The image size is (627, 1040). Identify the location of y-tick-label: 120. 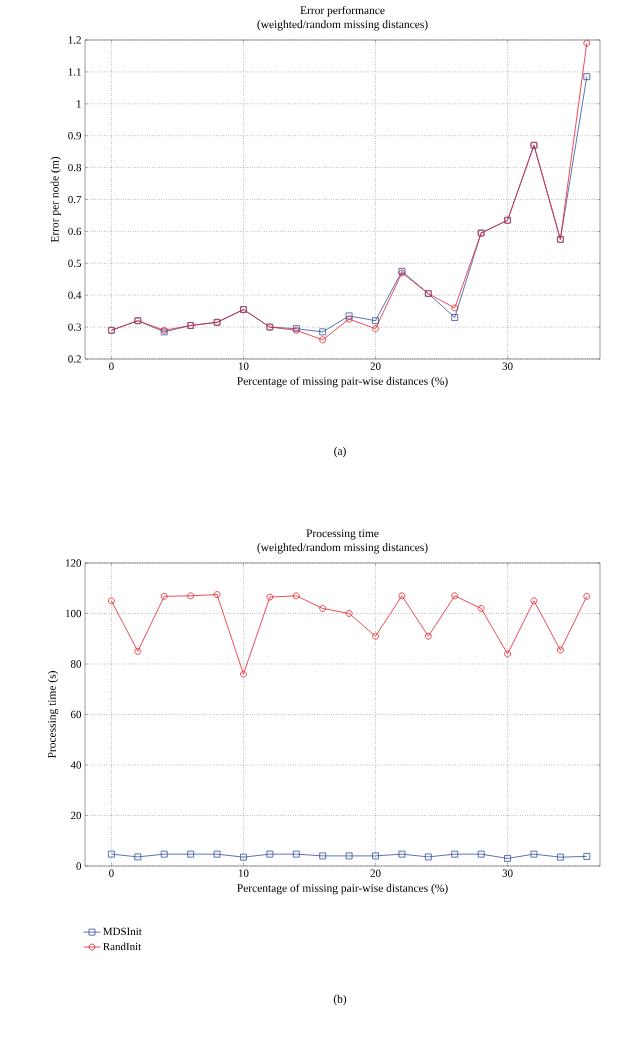
(74, 563).